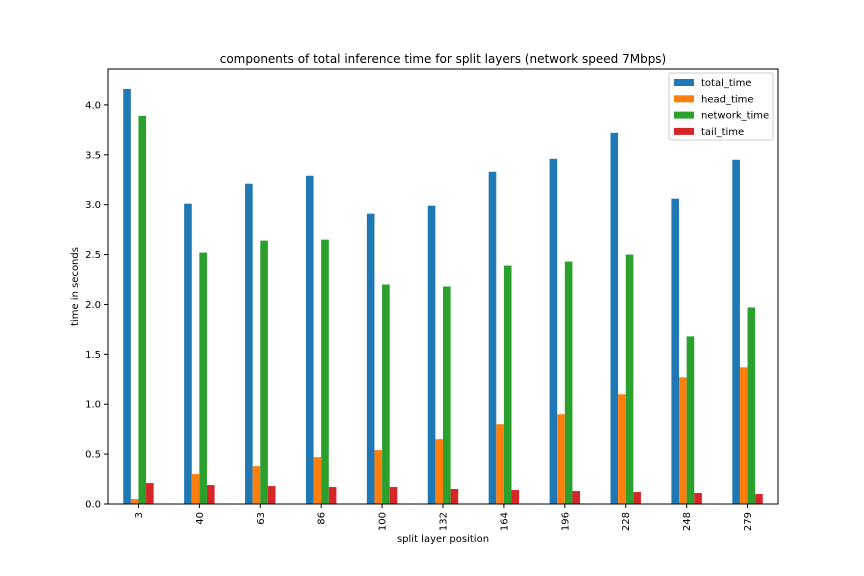 The width and height of the screenshot is (864, 576). Describe the element at coordinates (93, 355) in the screenshot. I see `y-tick-label: 1.5` at that location.